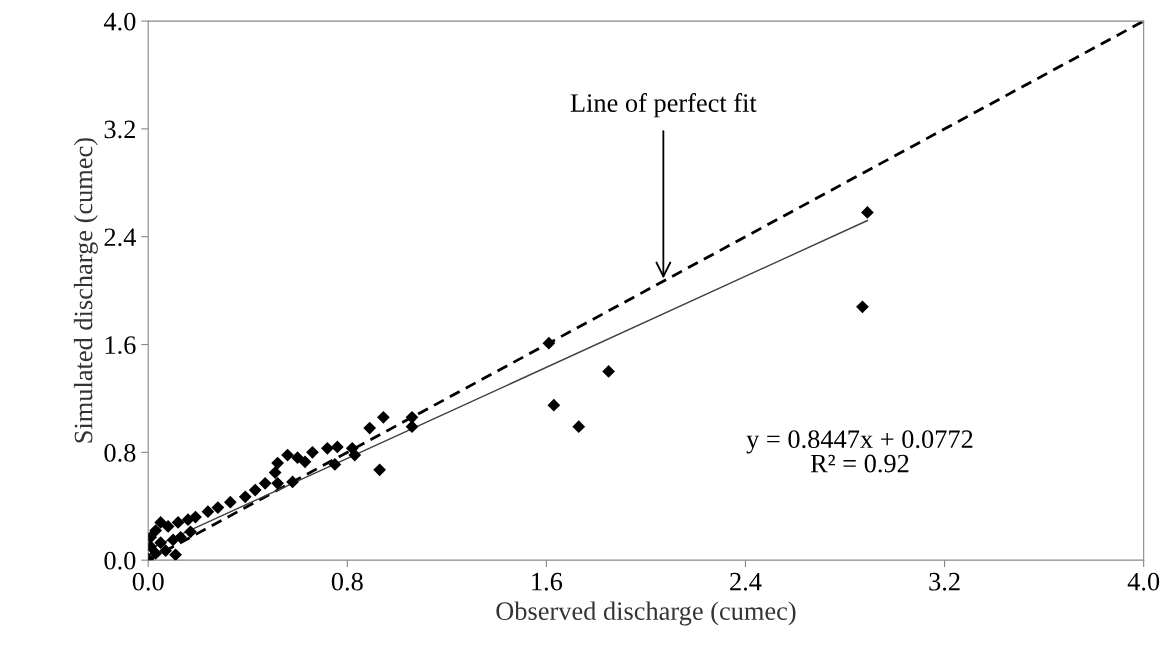  What do you see at coordinates (120, 237) in the screenshot?
I see `y-tick-label: 2.4` at bounding box center [120, 237].